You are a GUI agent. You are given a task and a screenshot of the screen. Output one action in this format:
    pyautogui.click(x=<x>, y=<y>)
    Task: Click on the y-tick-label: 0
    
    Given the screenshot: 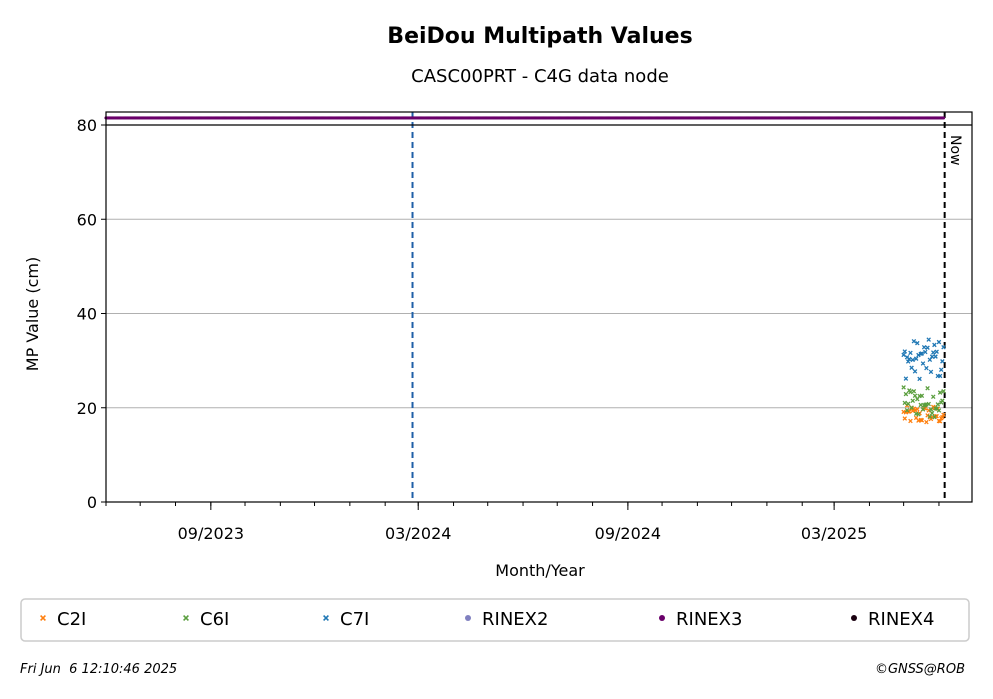 What is the action you would take?
    pyautogui.click(x=92, y=502)
    